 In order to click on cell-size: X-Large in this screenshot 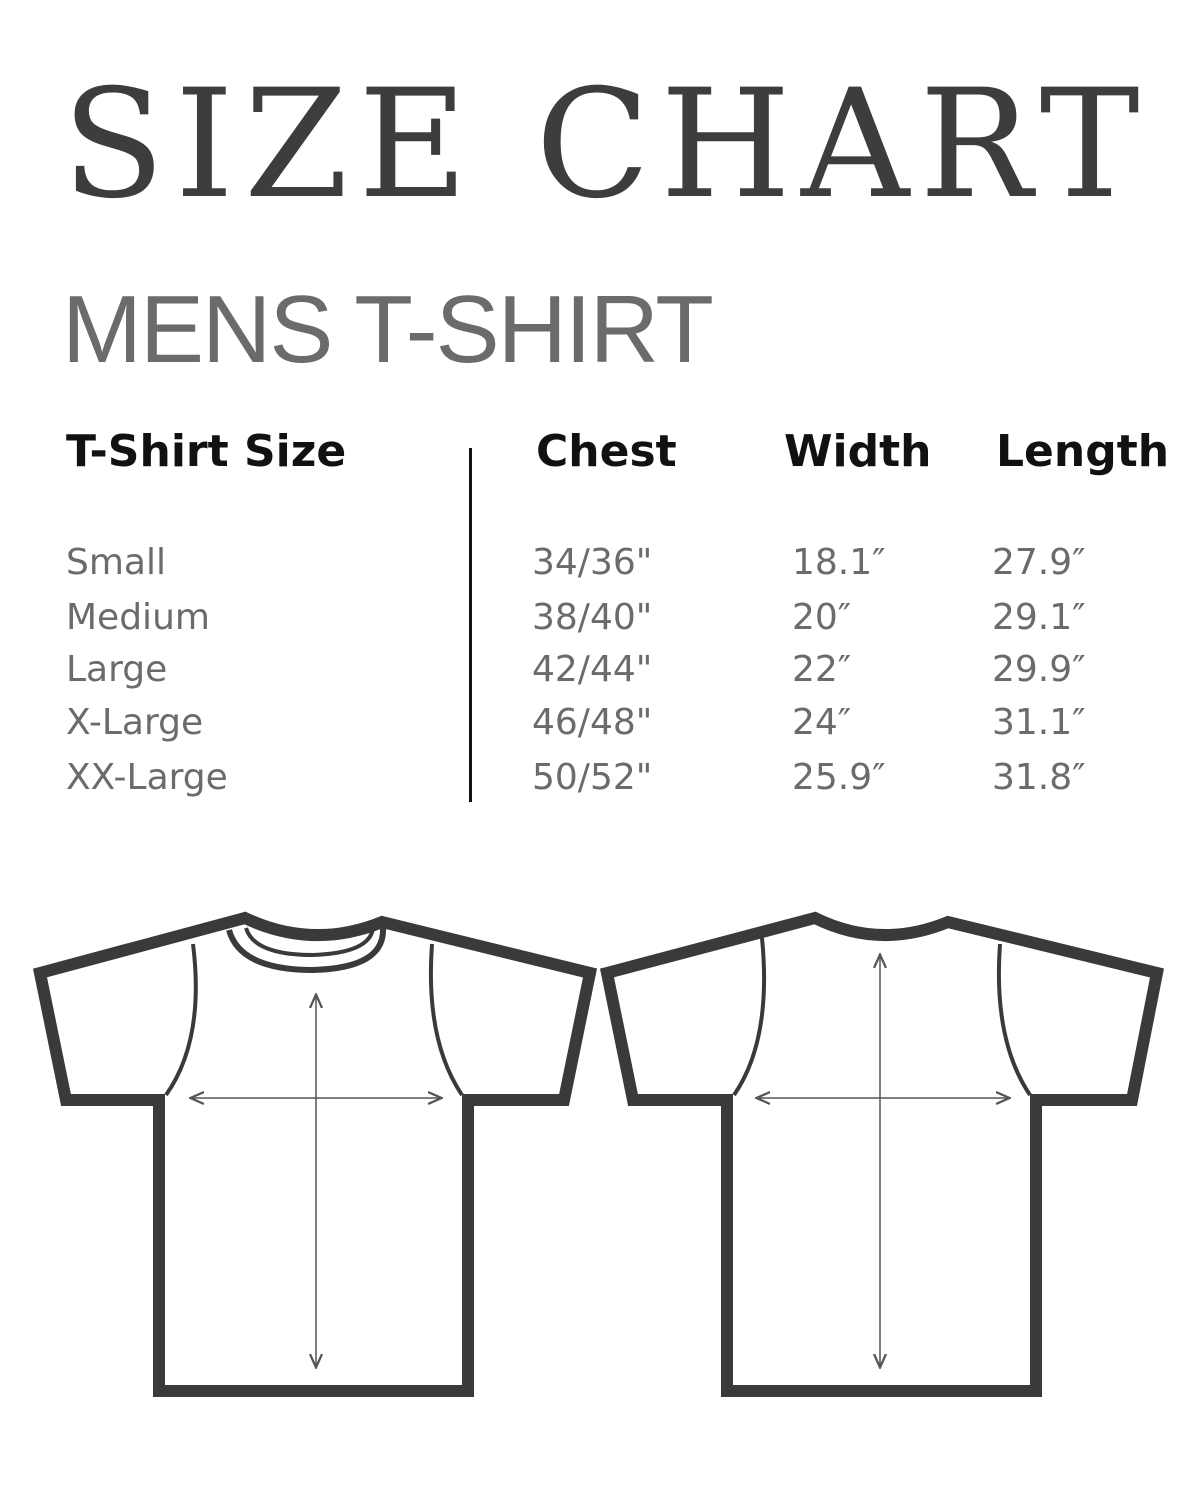, I will do `click(135, 722)`.